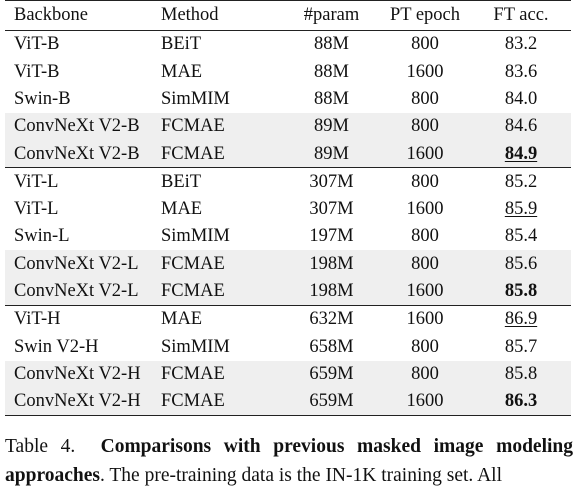 The width and height of the screenshot is (574, 495). Describe the element at coordinates (51, 15) in the screenshot. I see `header-backbone: Backbone` at that location.